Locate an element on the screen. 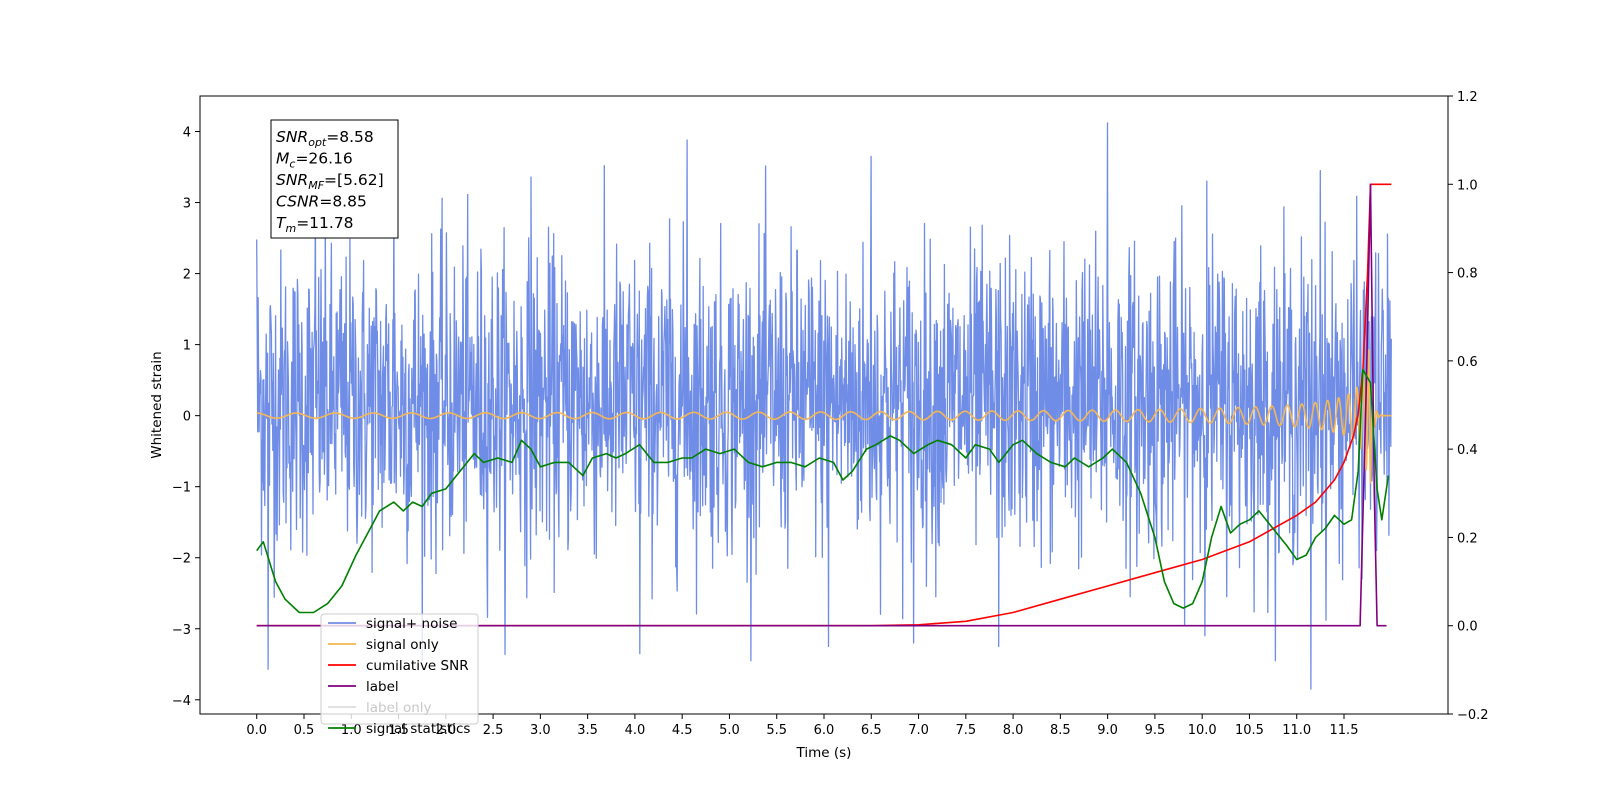 The height and width of the screenshot is (800, 1600). y2-tick-label: 0.8 is located at coordinates (1467, 274).